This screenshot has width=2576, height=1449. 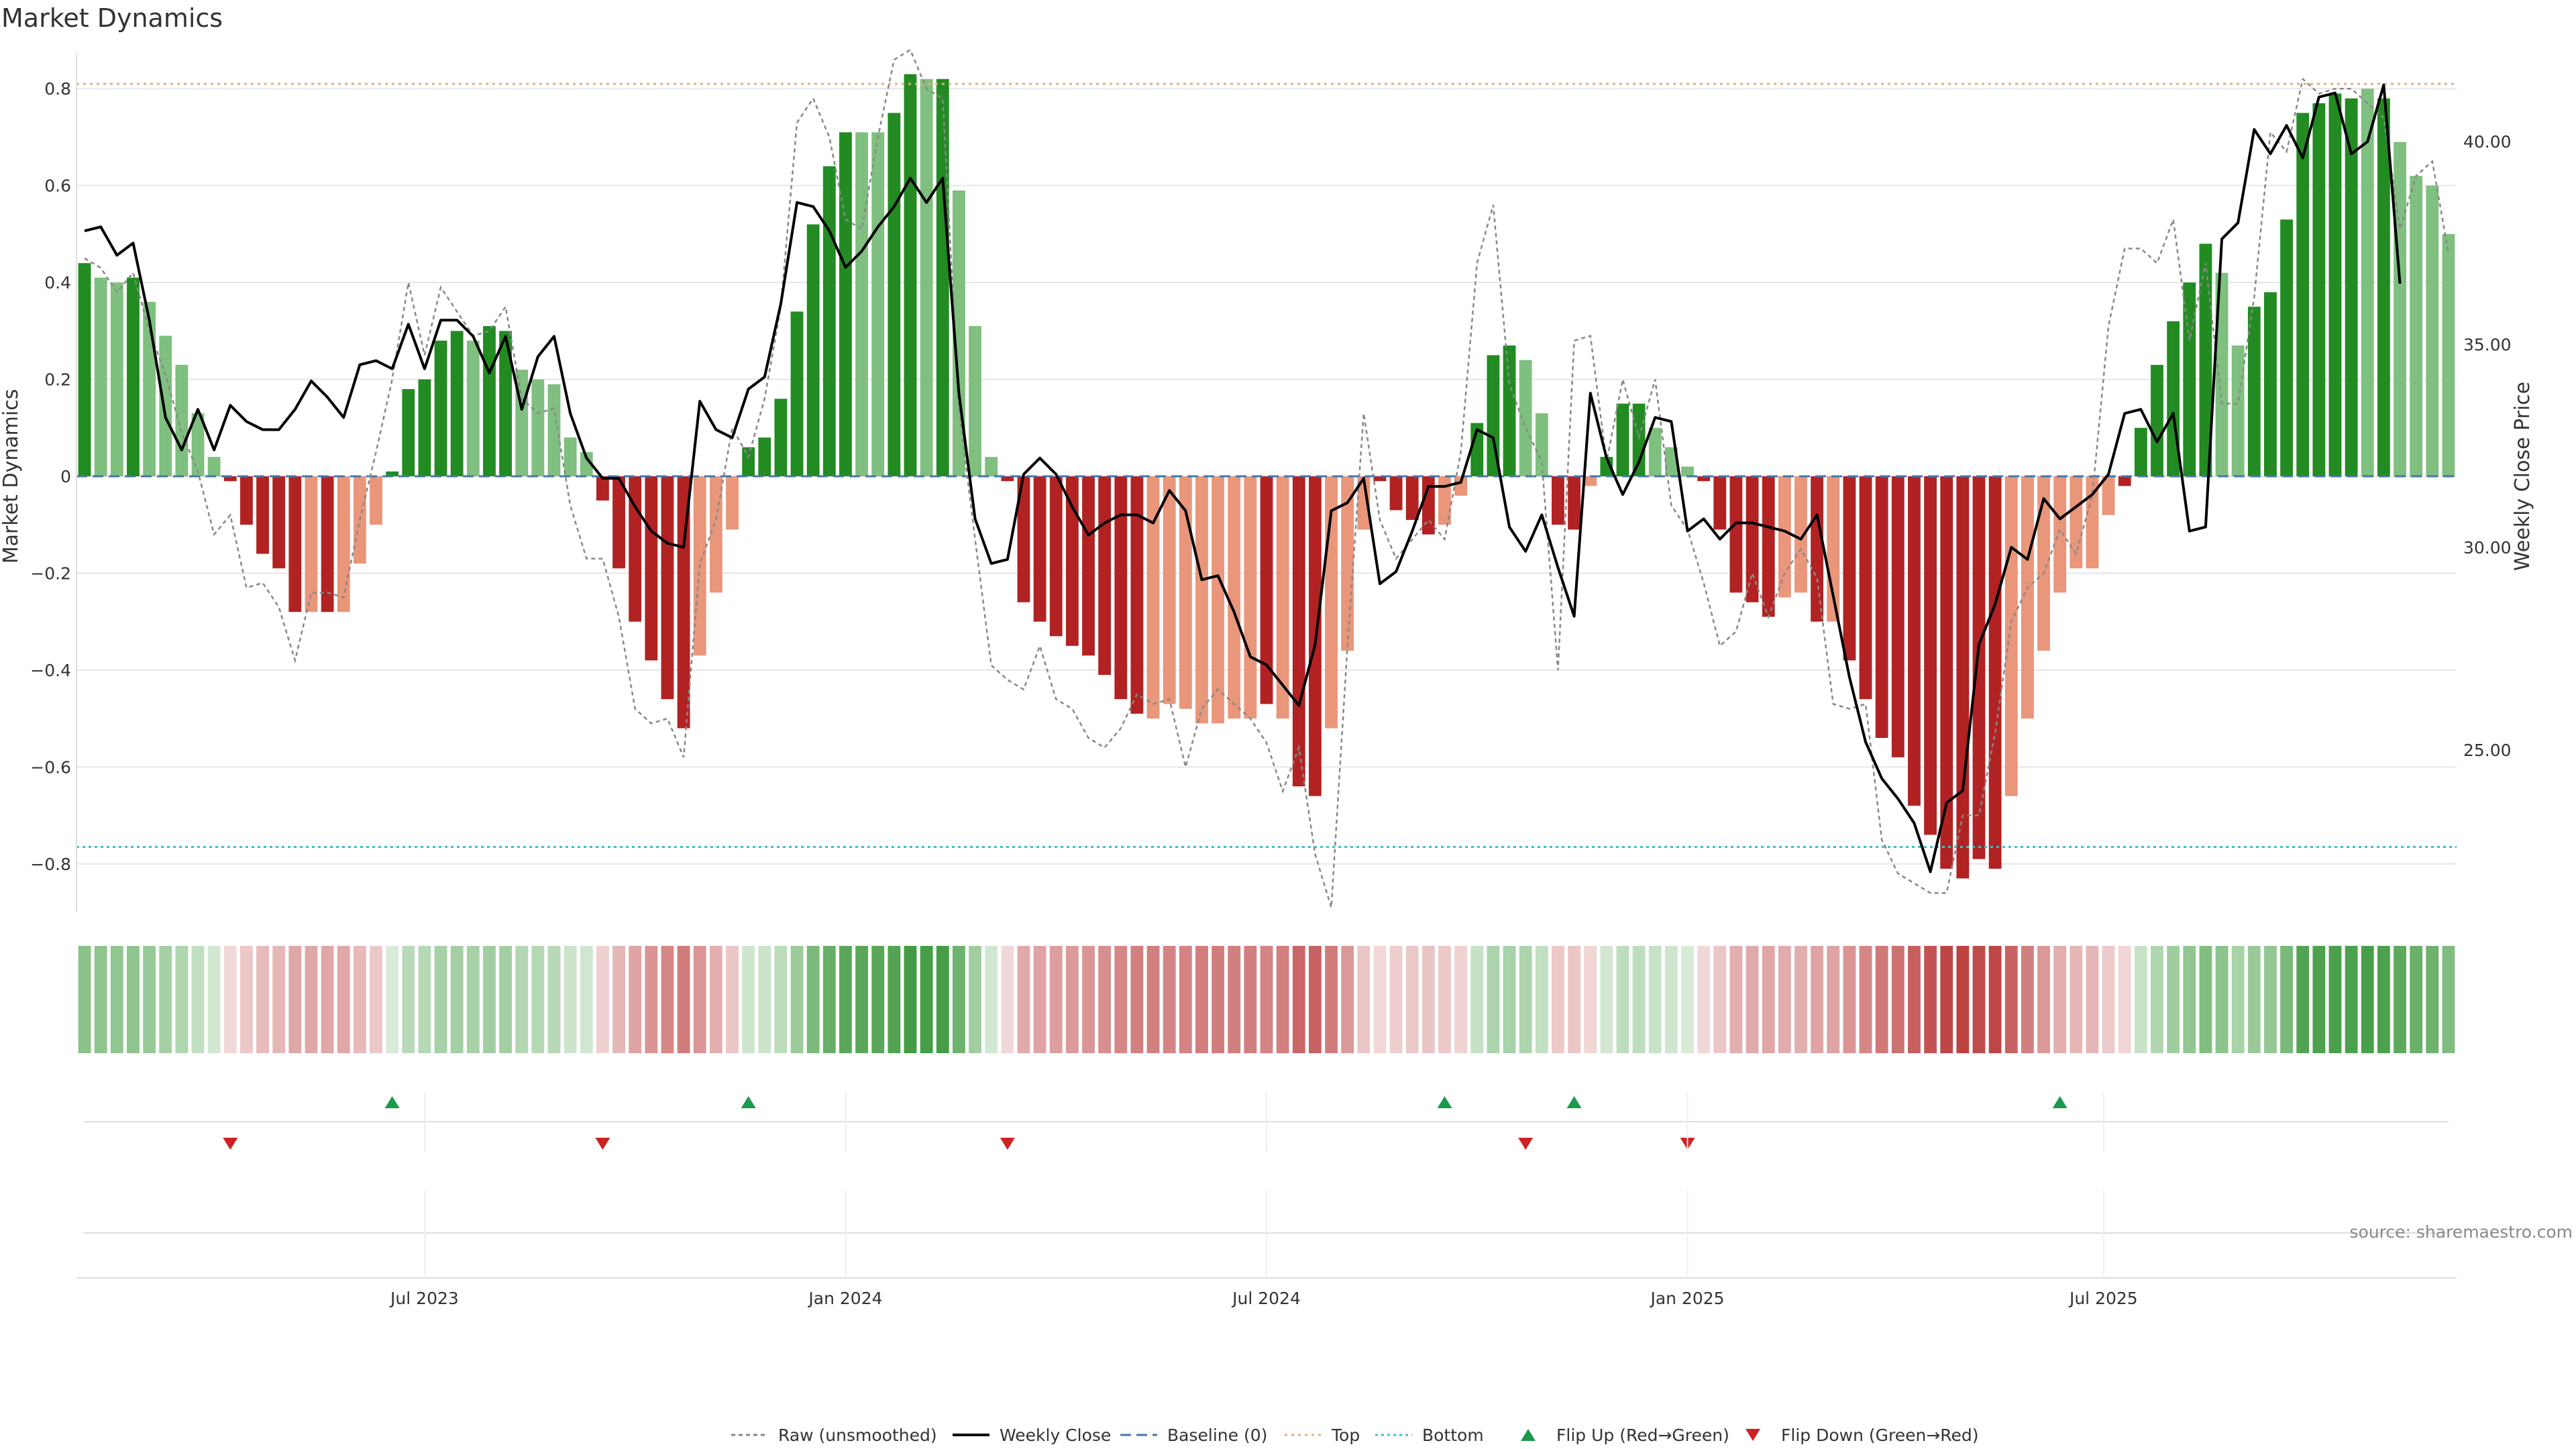 What do you see at coordinates (2461, 1232) in the screenshot?
I see `source-note: source: sharemaestro.com` at bounding box center [2461, 1232].